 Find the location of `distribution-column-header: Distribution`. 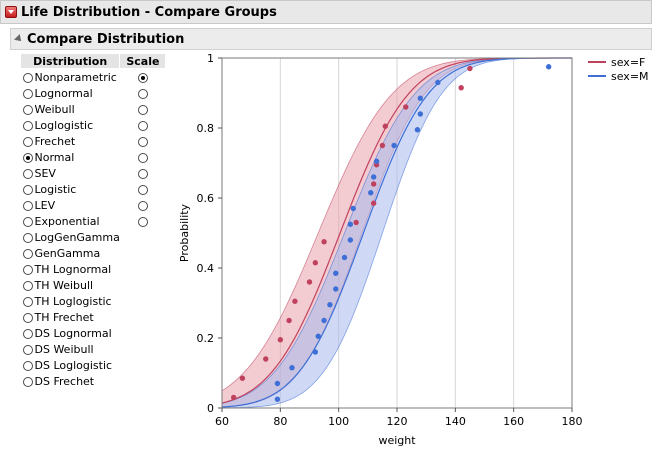

distribution-column-header: Distribution is located at coordinates (70, 61).